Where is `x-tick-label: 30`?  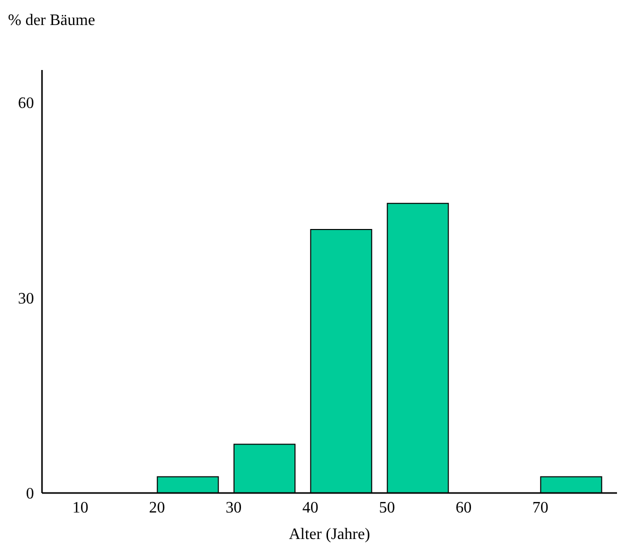
x-tick-label: 30 is located at coordinates (234, 507).